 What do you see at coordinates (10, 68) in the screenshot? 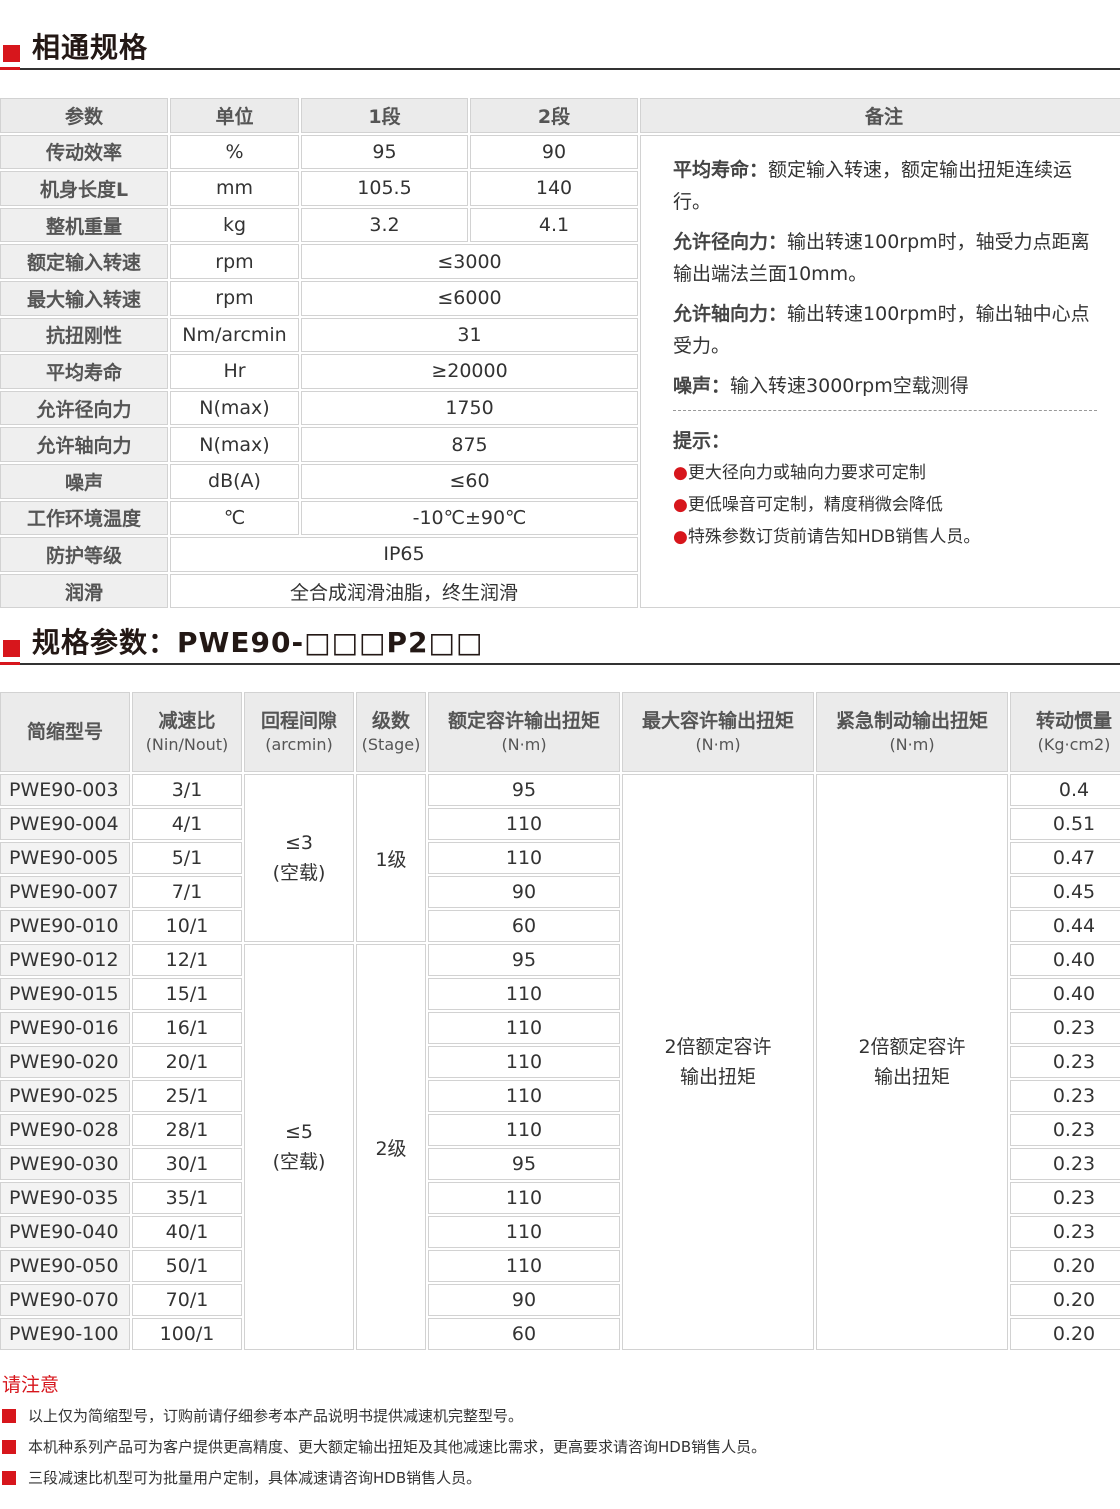
I see `accent-line` at bounding box center [10, 68].